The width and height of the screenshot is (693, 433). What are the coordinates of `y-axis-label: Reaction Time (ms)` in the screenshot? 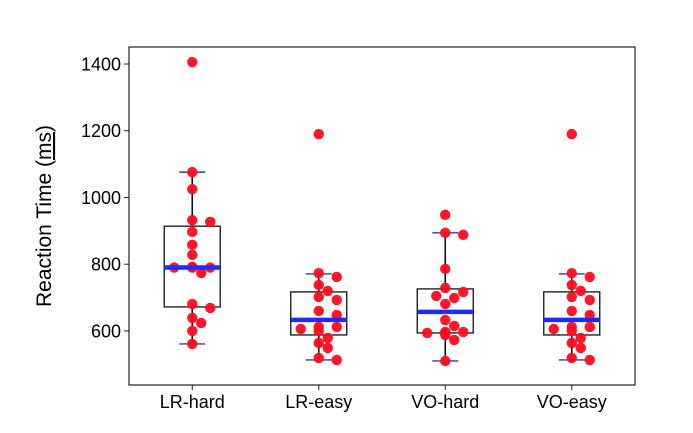 It's located at (44, 216).